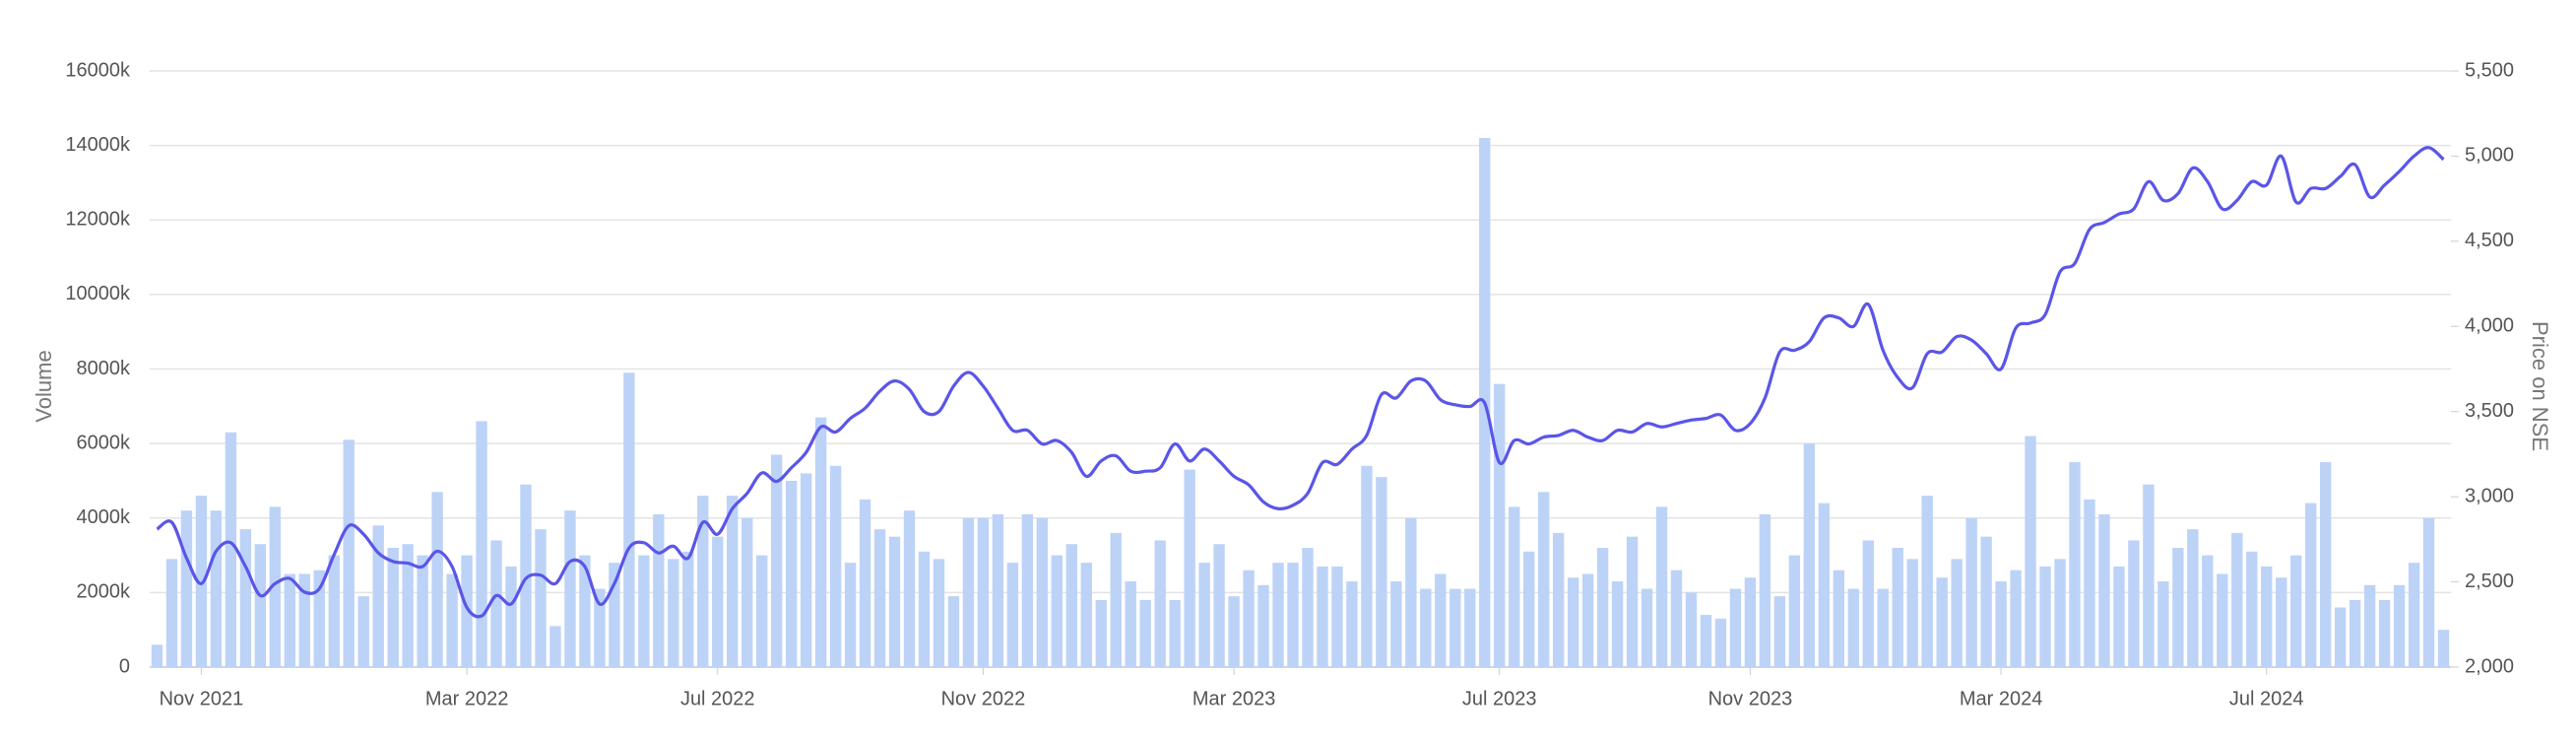  I want to click on x-tick-label: Nov 2021, so click(202, 699).